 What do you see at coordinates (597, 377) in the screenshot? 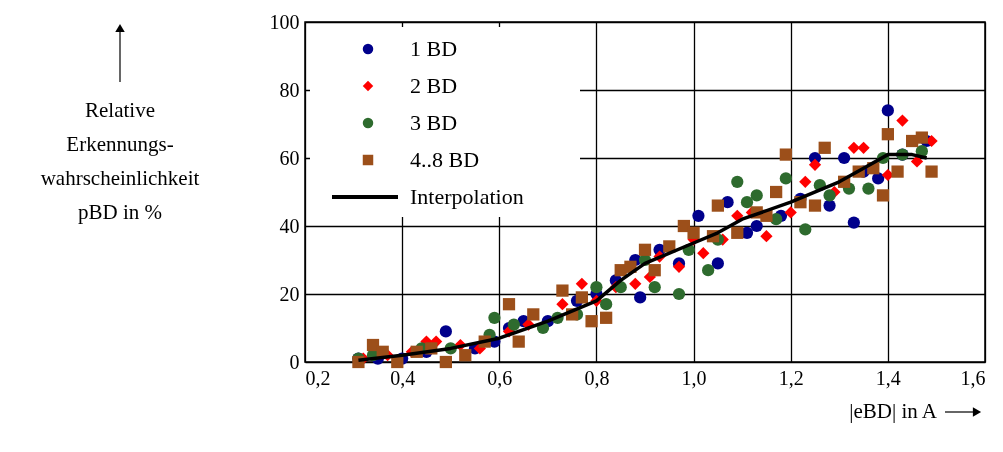
I see `x-tick-label: 0,8` at bounding box center [597, 377].